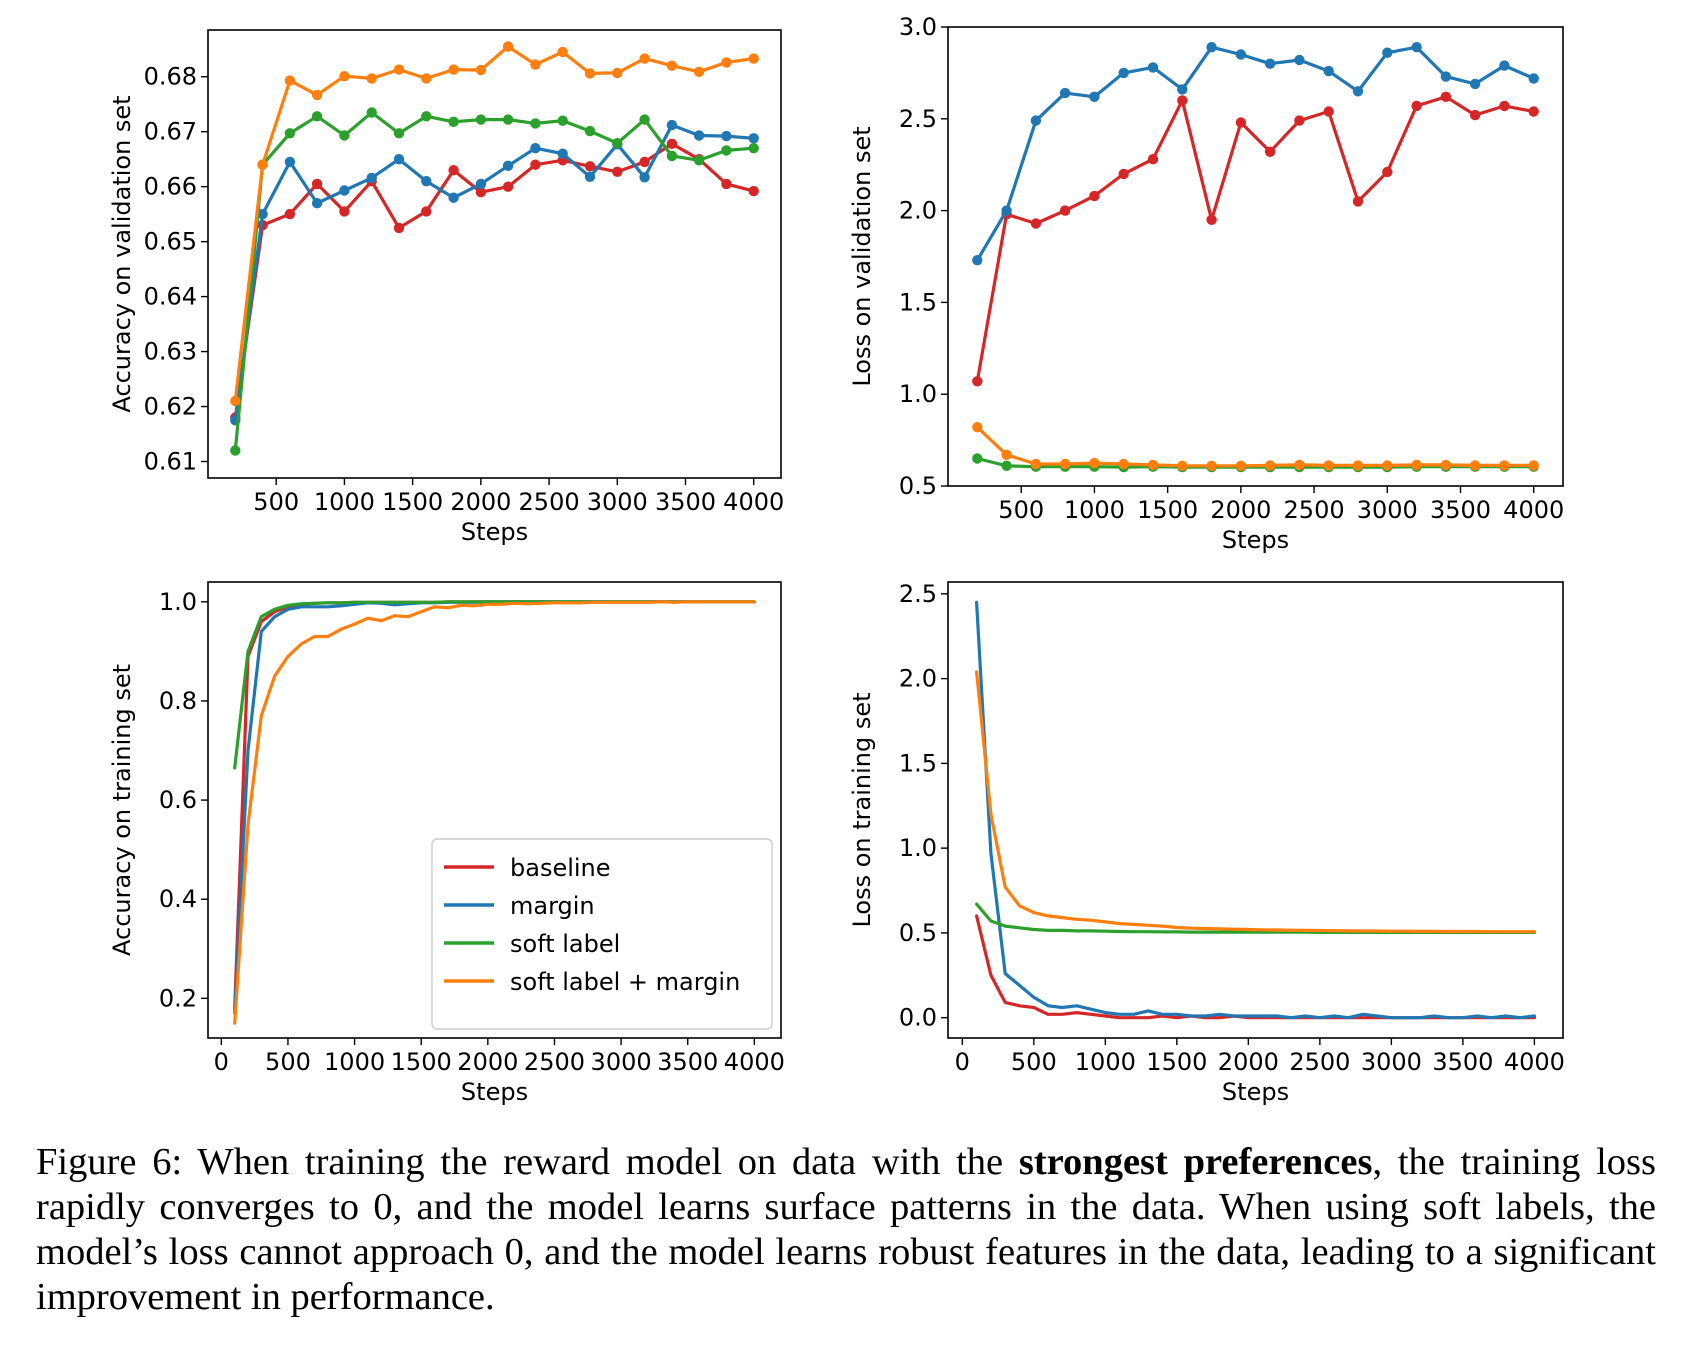 This screenshot has height=1346, width=1688. I want to click on x-tick-label: 0, so click(221, 1062).